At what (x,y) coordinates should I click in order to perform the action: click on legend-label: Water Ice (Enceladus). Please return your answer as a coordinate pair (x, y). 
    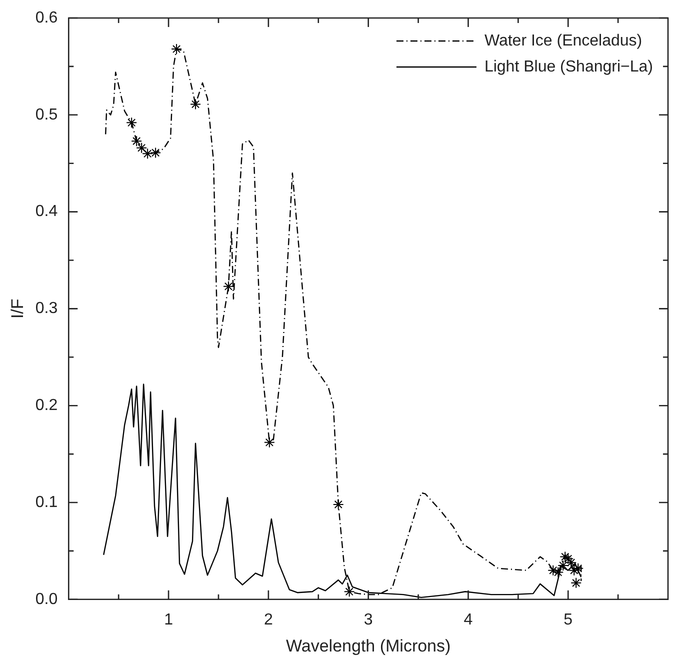
    Looking at the image, I should click on (563, 41).